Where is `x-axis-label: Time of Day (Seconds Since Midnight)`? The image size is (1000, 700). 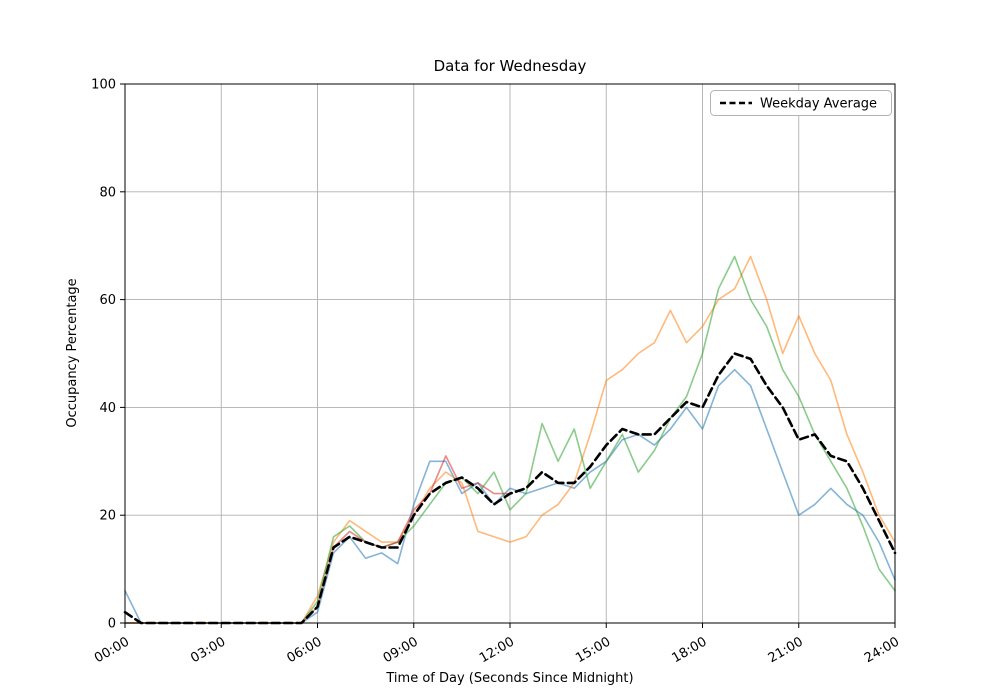 x-axis-label: Time of Day (Seconds Since Midnight) is located at coordinates (509, 678).